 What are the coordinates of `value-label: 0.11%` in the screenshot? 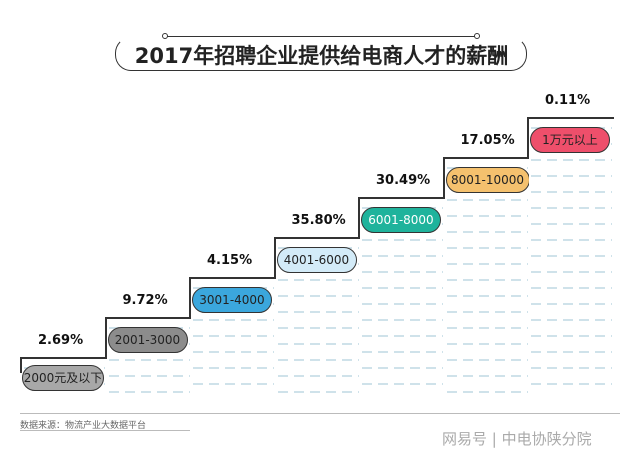 It's located at (568, 100).